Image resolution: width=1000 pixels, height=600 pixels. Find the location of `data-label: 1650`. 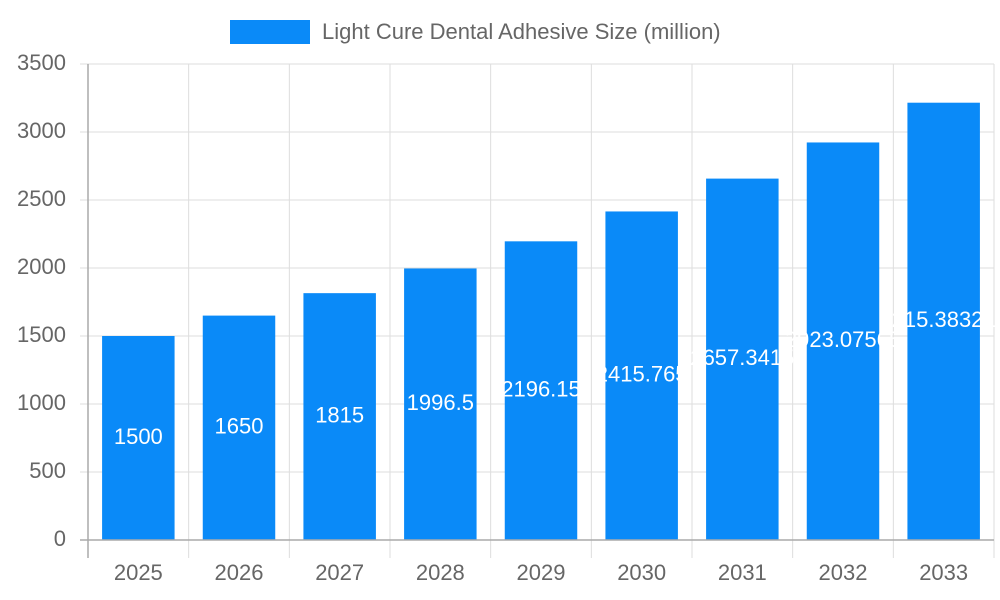

data-label: 1650 is located at coordinates (239, 426).